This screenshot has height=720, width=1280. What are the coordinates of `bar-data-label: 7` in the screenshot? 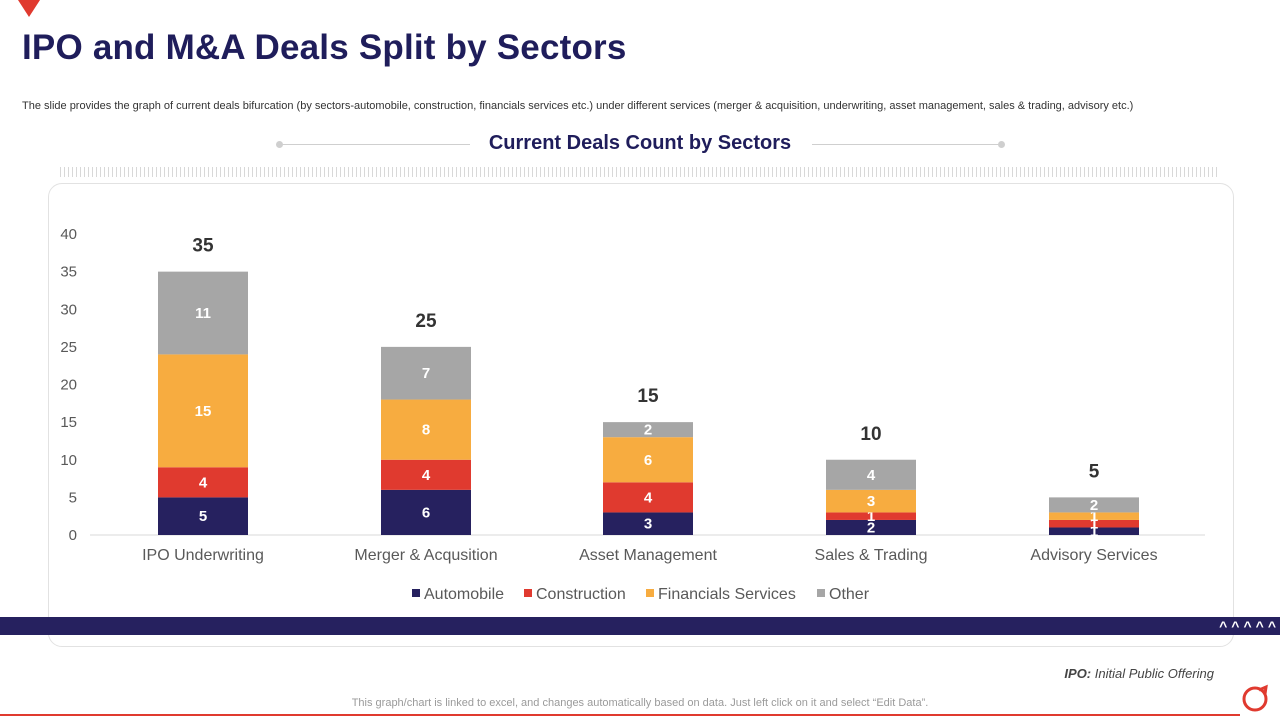 It's located at (426, 373).